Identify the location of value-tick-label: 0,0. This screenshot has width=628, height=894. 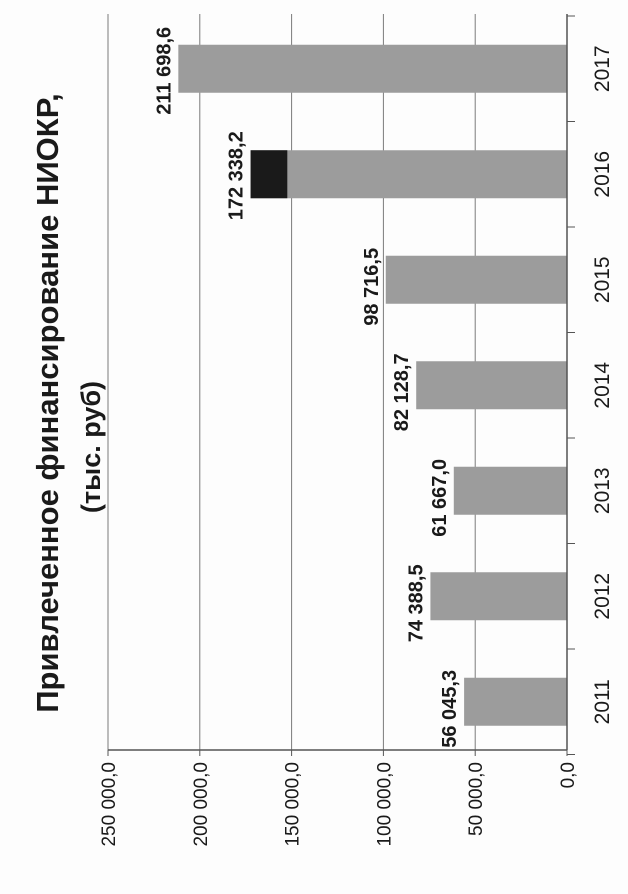
(568, 775).